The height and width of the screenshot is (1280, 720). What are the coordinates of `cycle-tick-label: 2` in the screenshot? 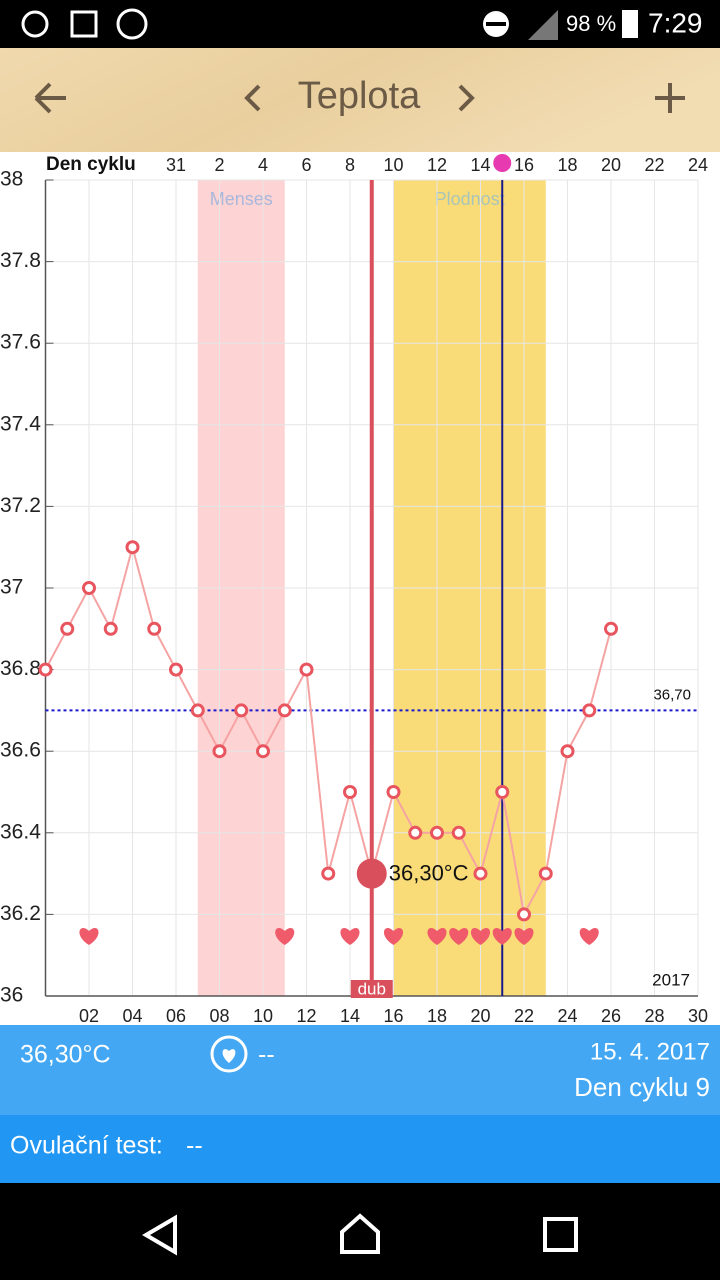 It's located at (219, 165).